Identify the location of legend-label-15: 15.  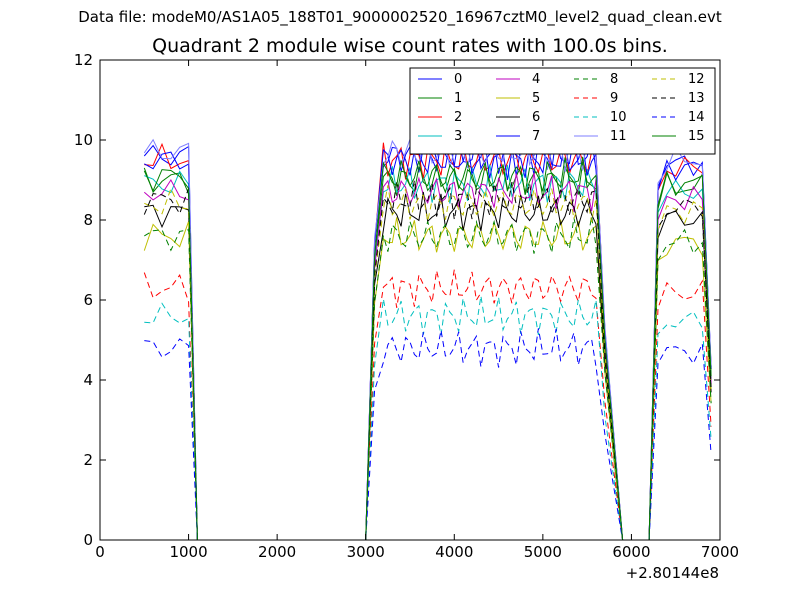
(696, 136).